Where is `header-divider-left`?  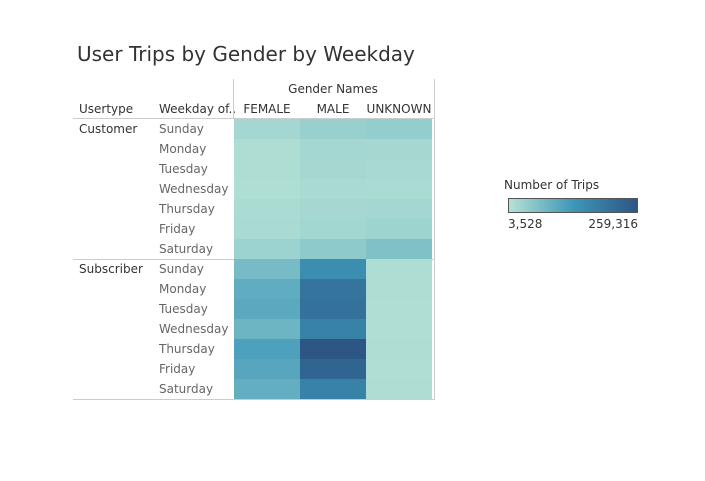 header-divider-left is located at coordinates (233, 99).